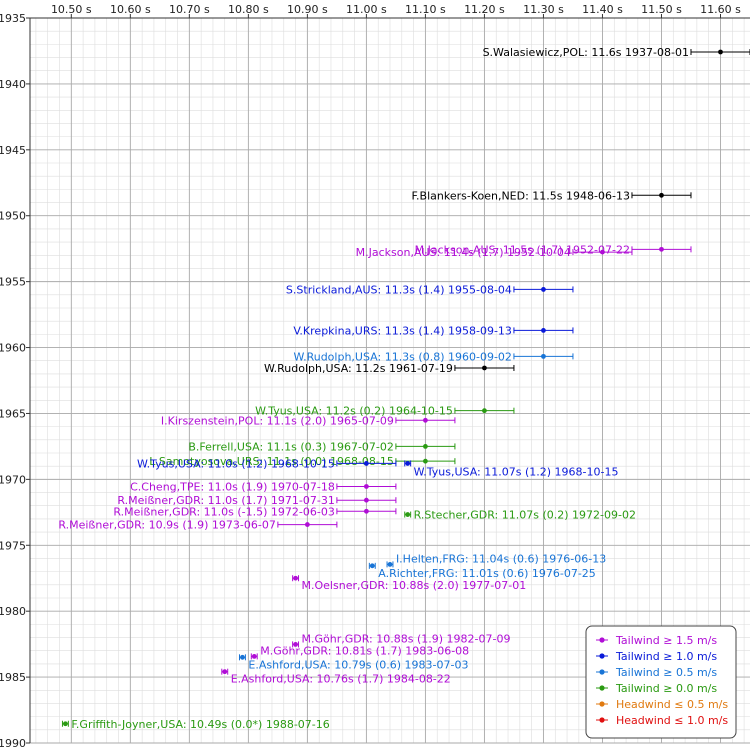  I want to click on y-tick-label: 1955, so click(13, 282).